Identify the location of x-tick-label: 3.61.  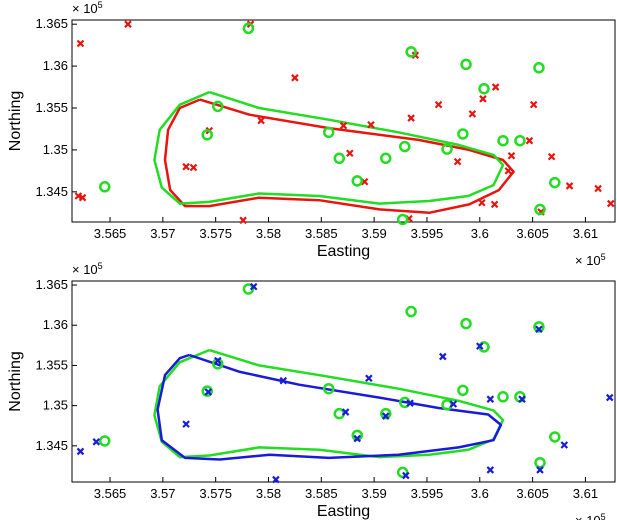
(585, 493).